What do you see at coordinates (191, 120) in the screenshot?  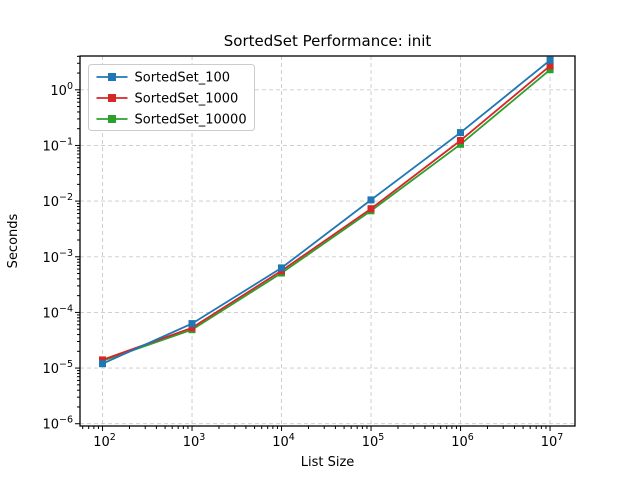 I see `legend-label-SortedSet_10000: SortedSet_10000` at bounding box center [191, 120].